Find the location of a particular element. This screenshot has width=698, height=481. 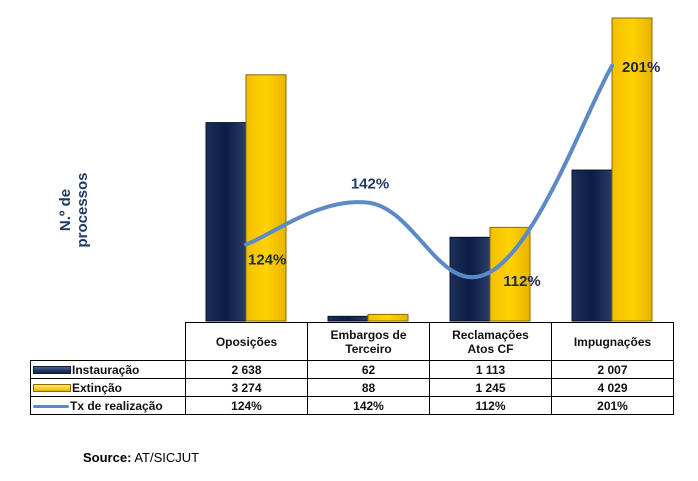

navy-bar-swatch-icon is located at coordinates (52, 370).